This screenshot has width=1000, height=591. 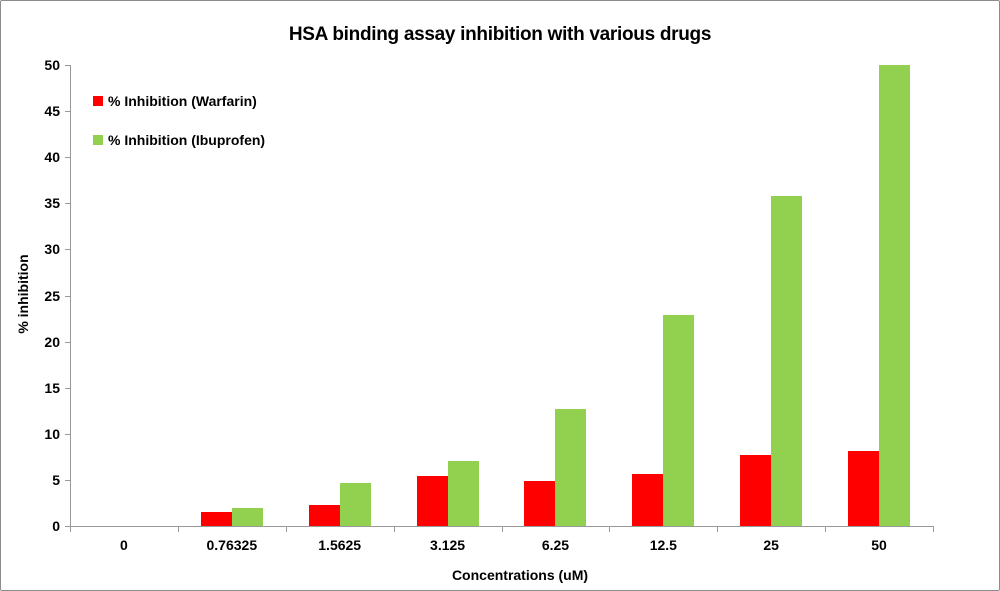 What do you see at coordinates (52, 341) in the screenshot?
I see `y-tick-label: 20` at bounding box center [52, 341].